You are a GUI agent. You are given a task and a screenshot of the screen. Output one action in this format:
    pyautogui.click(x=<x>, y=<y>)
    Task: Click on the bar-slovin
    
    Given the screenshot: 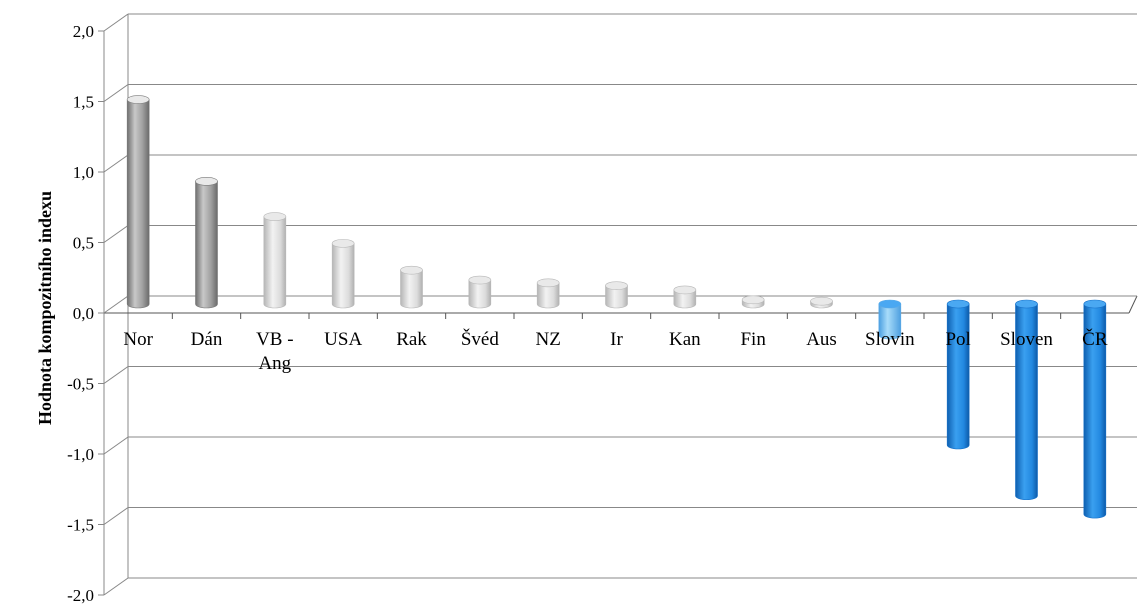 What is the action you would take?
    pyautogui.click(x=890, y=319)
    